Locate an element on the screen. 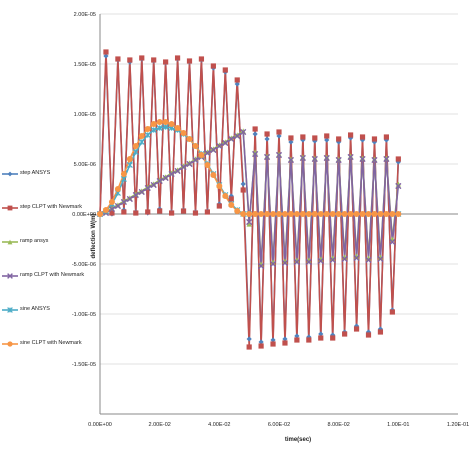  x-tick-label: 6.00E-02 is located at coordinates (279, 425).